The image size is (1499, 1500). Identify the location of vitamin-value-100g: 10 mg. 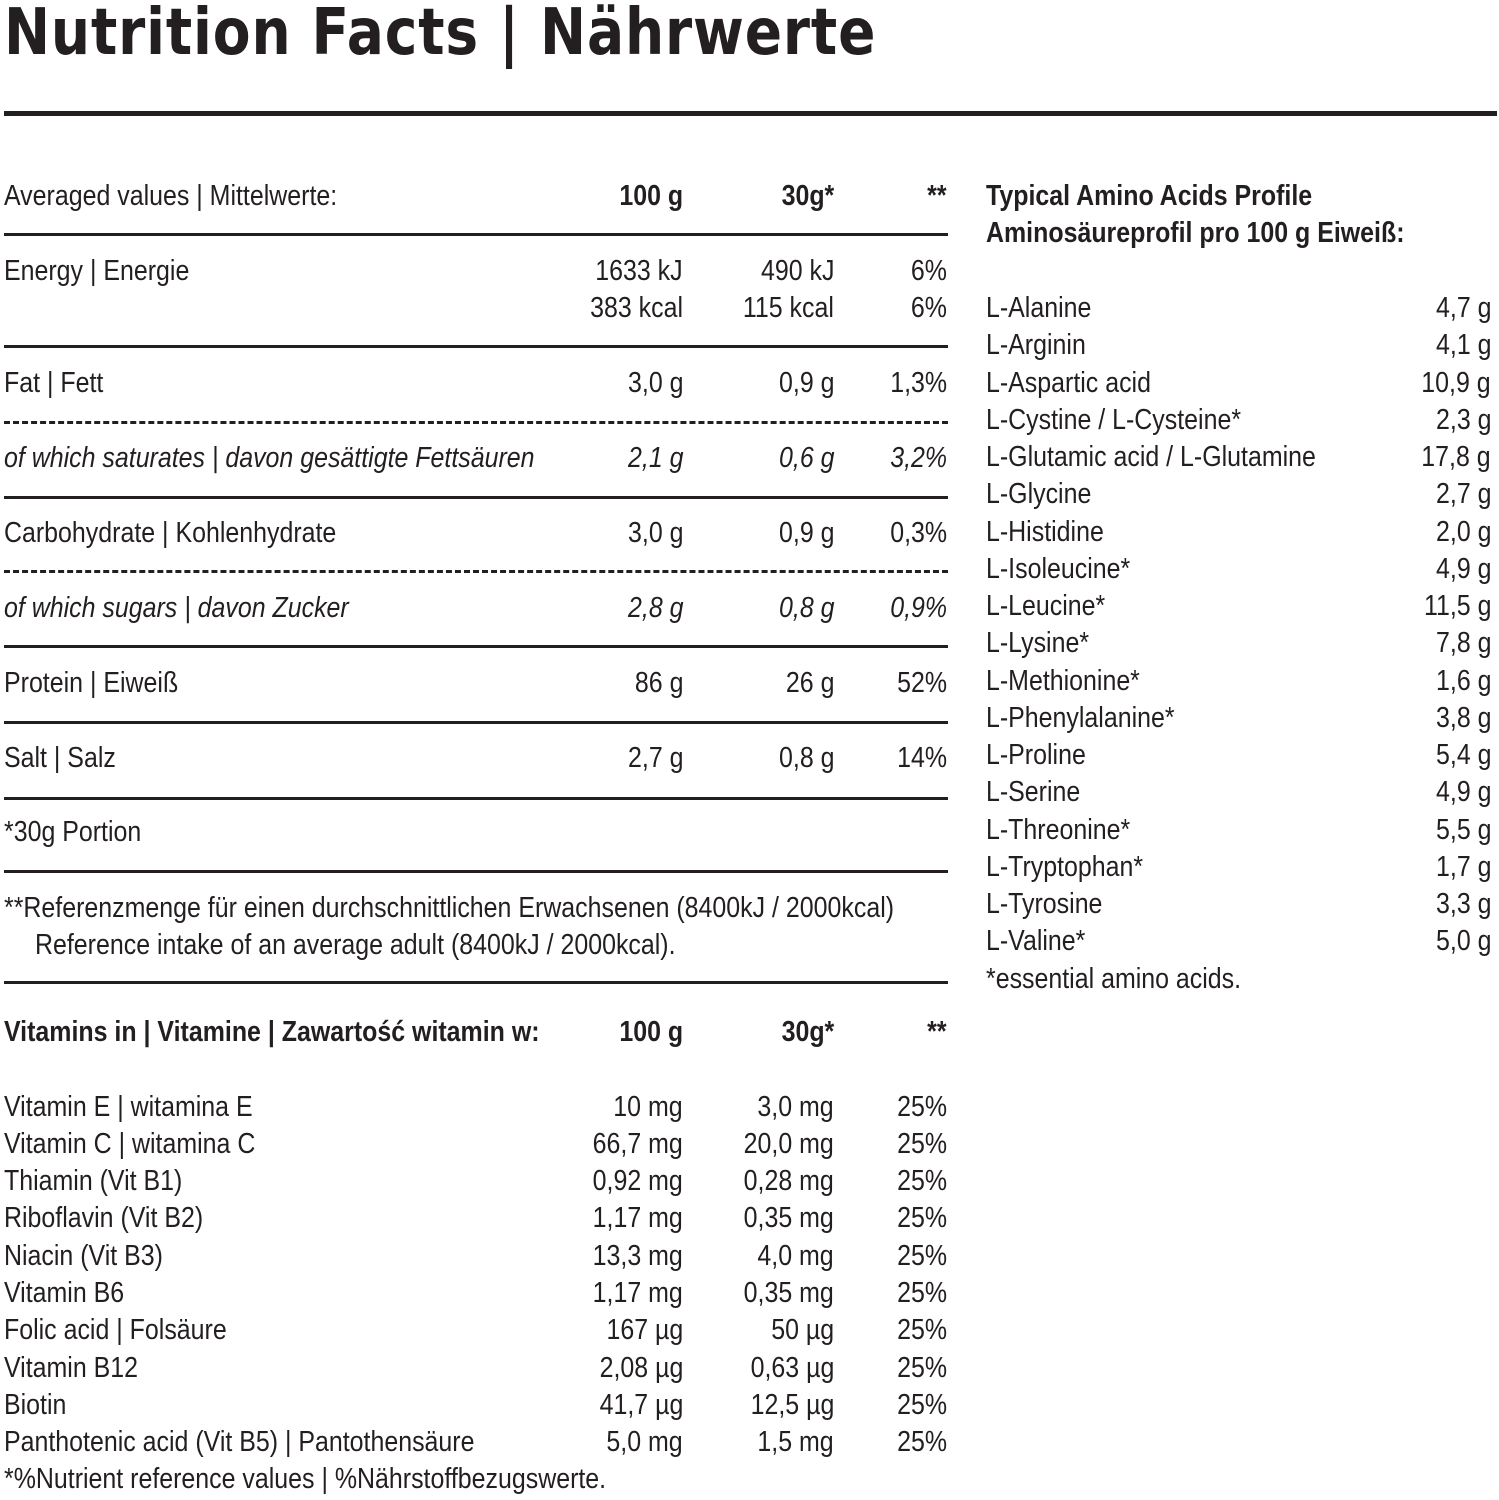
(648, 1107).